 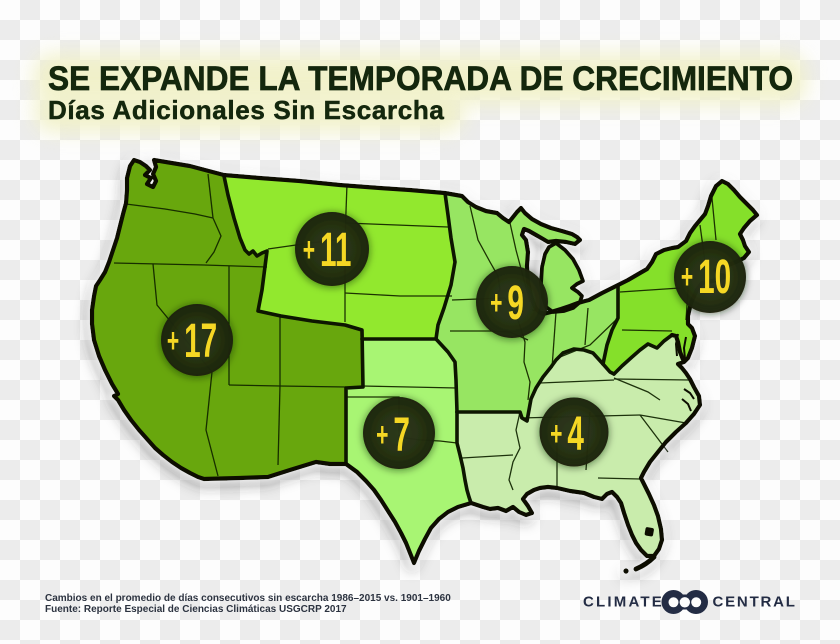 What do you see at coordinates (706, 277) in the screenshot?
I see `svg-text: +10` at bounding box center [706, 277].